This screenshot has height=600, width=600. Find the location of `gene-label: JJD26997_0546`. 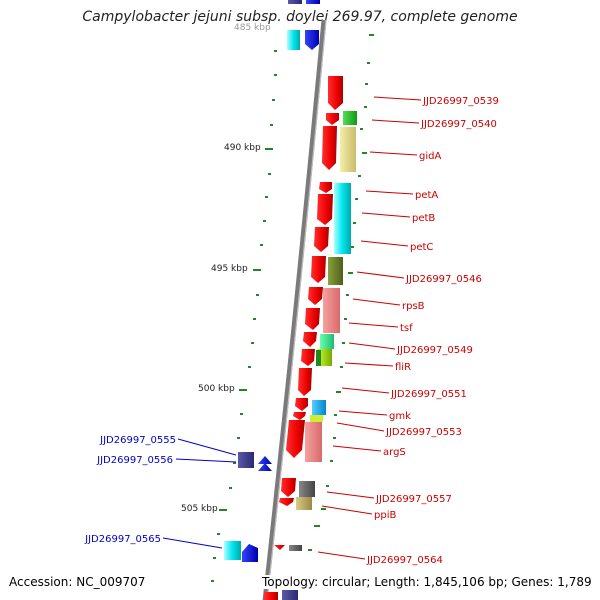

gene-label: JJD26997_0546 is located at coordinates (443, 279).